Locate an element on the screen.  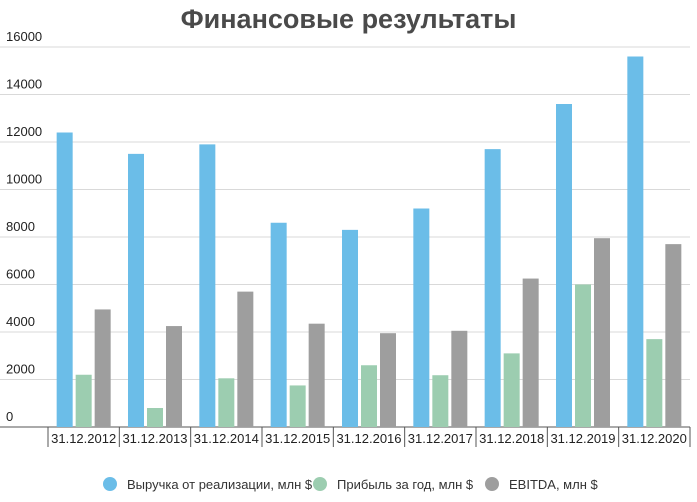
y-tick-label: 14000 is located at coordinates (24, 84).